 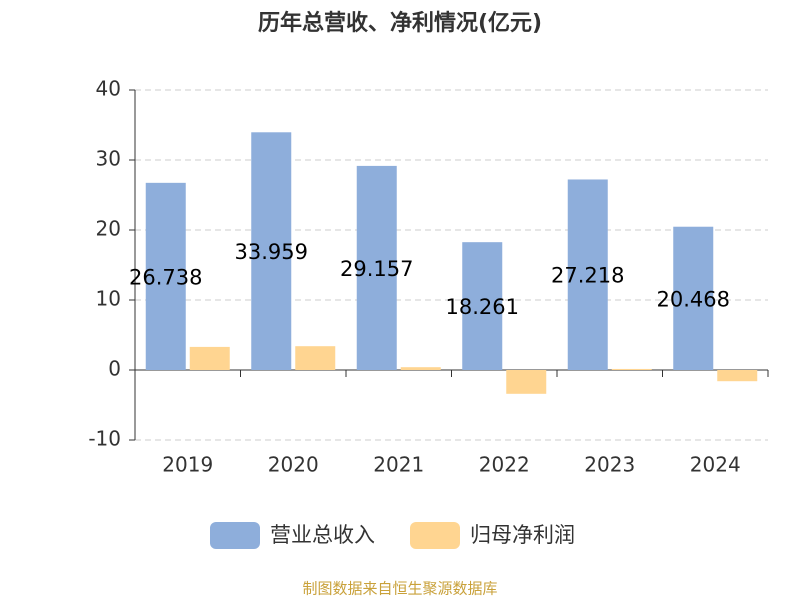 I want to click on x-tick-label: 2019, so click(x=187, y=465).